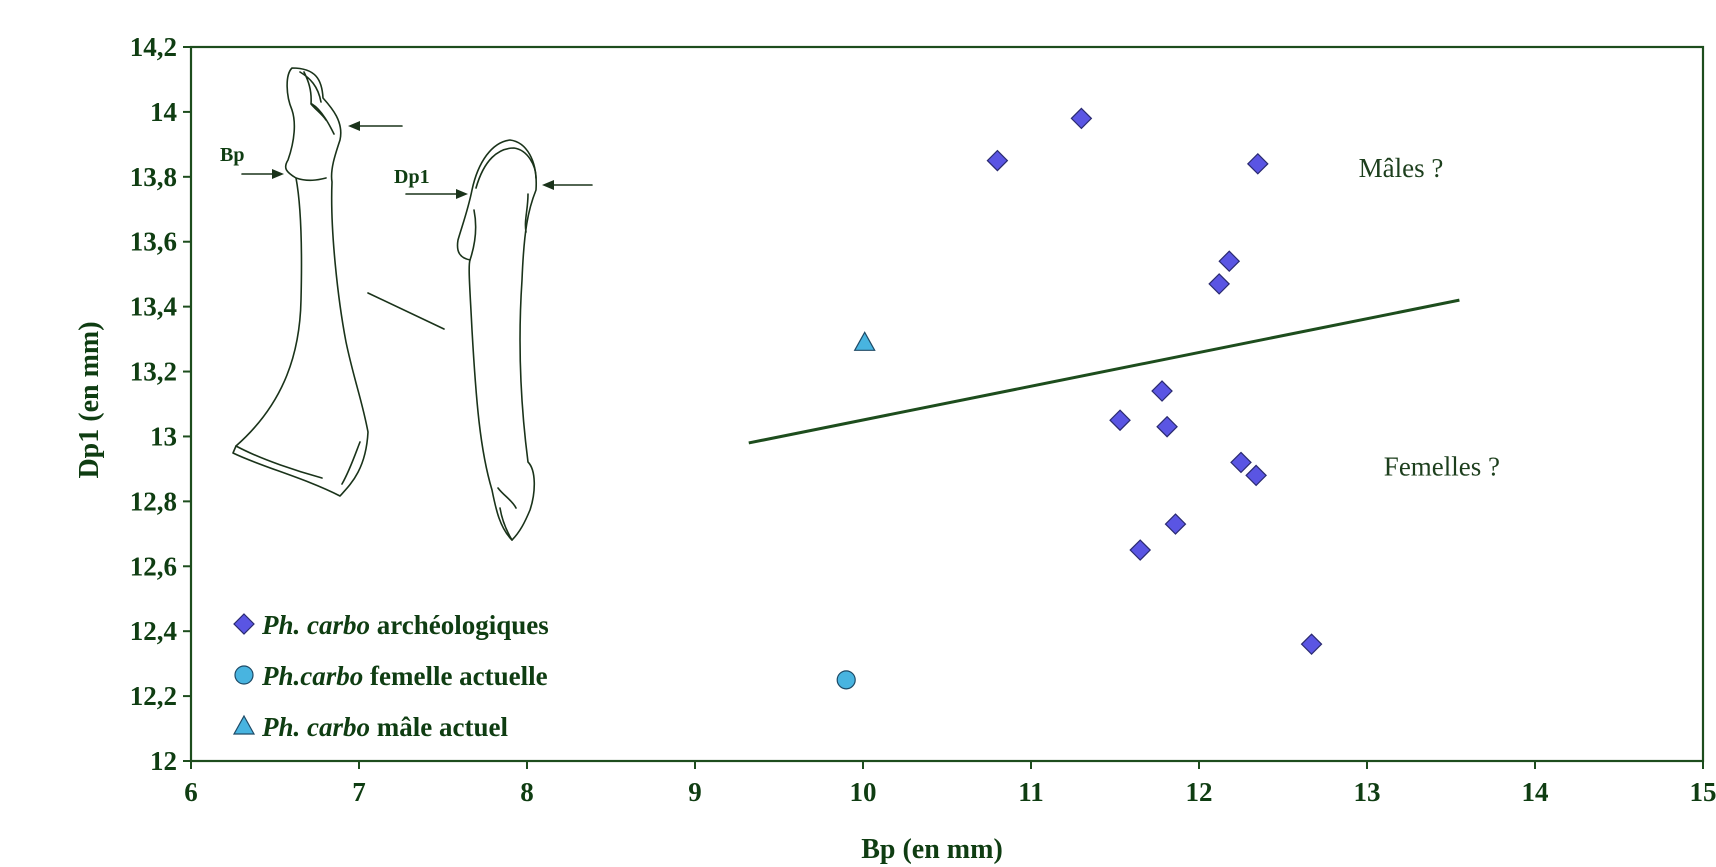  Describe the element at coordinates (244, 724) in the screenshot. I see `legend-triangle-marker` at that location.